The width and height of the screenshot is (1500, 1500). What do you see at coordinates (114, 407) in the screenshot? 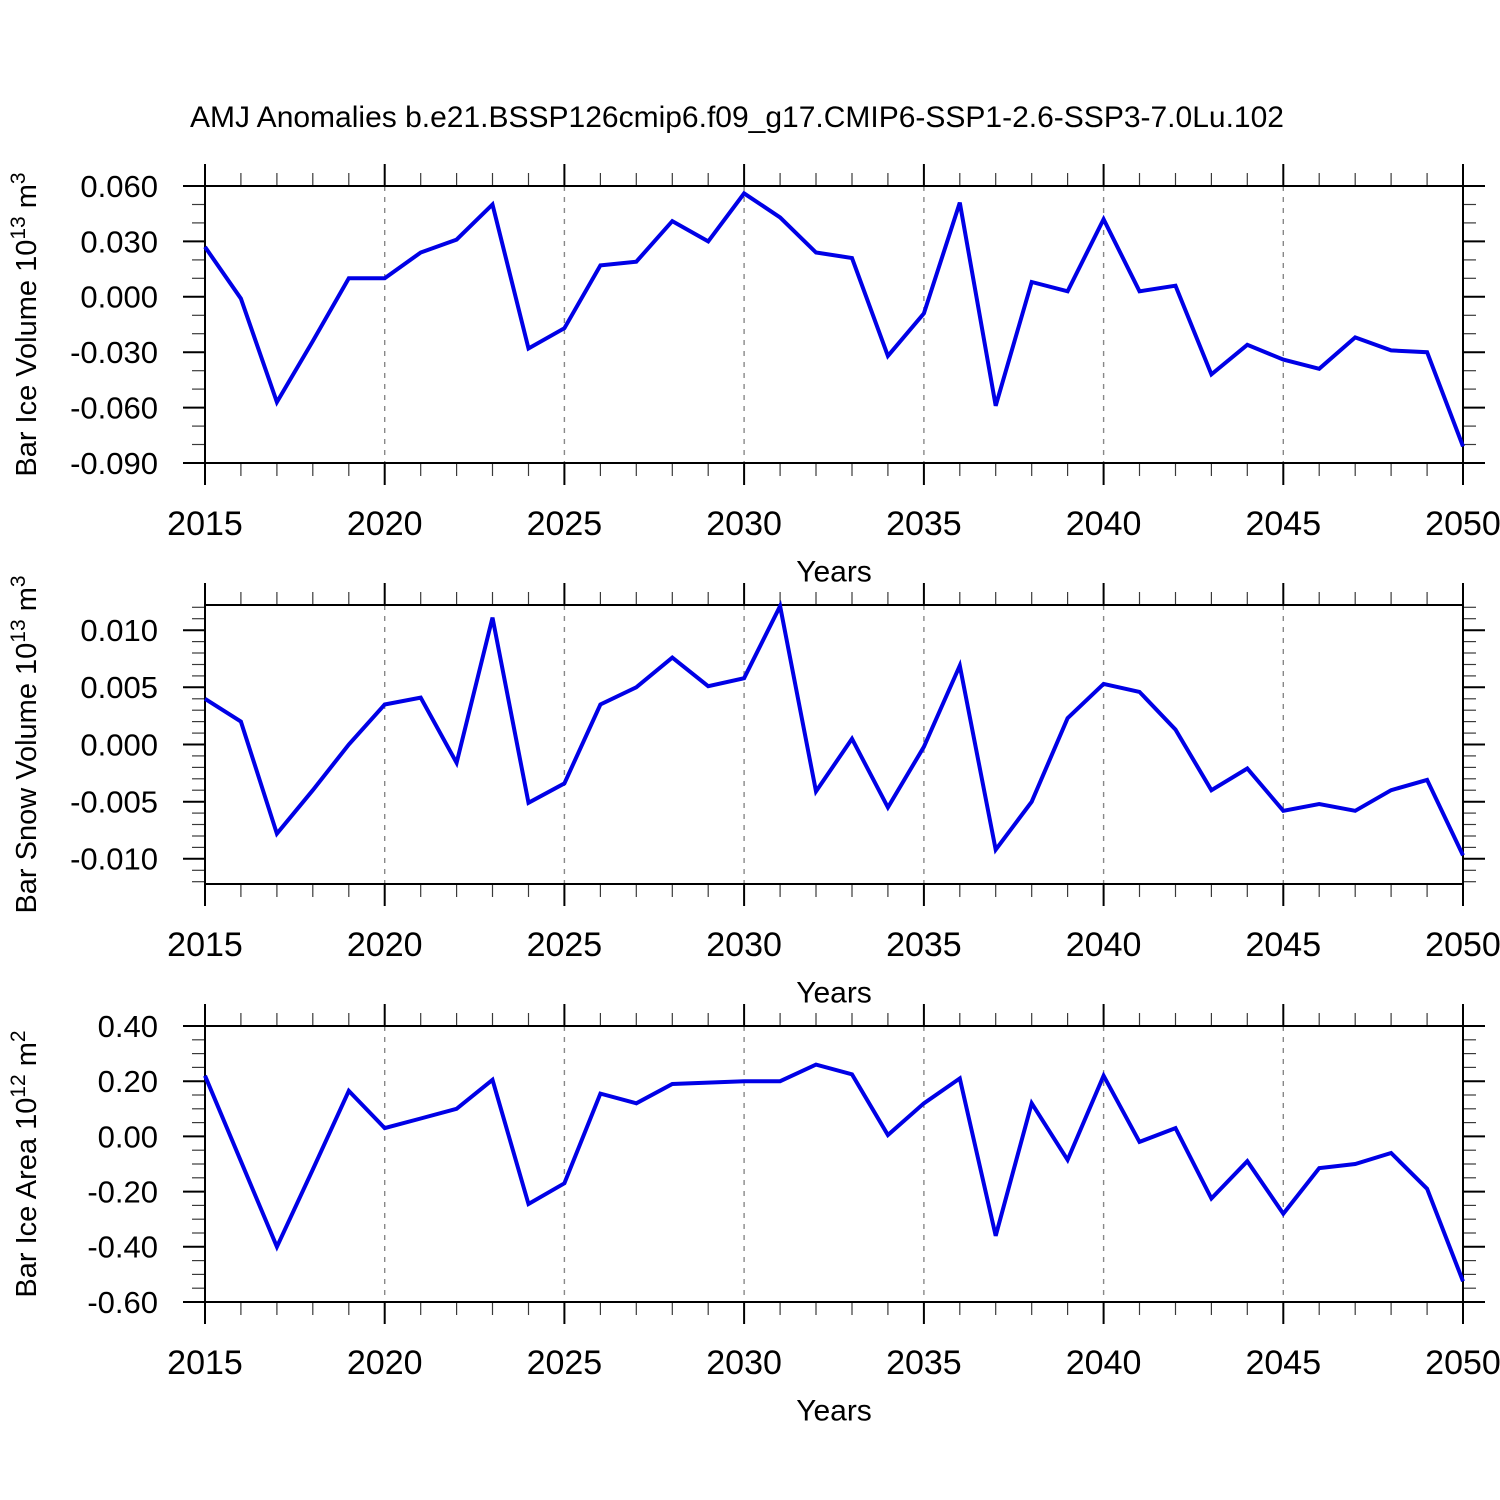
I see `y-tick-label: -0.060` at bounding box center [114, 407].